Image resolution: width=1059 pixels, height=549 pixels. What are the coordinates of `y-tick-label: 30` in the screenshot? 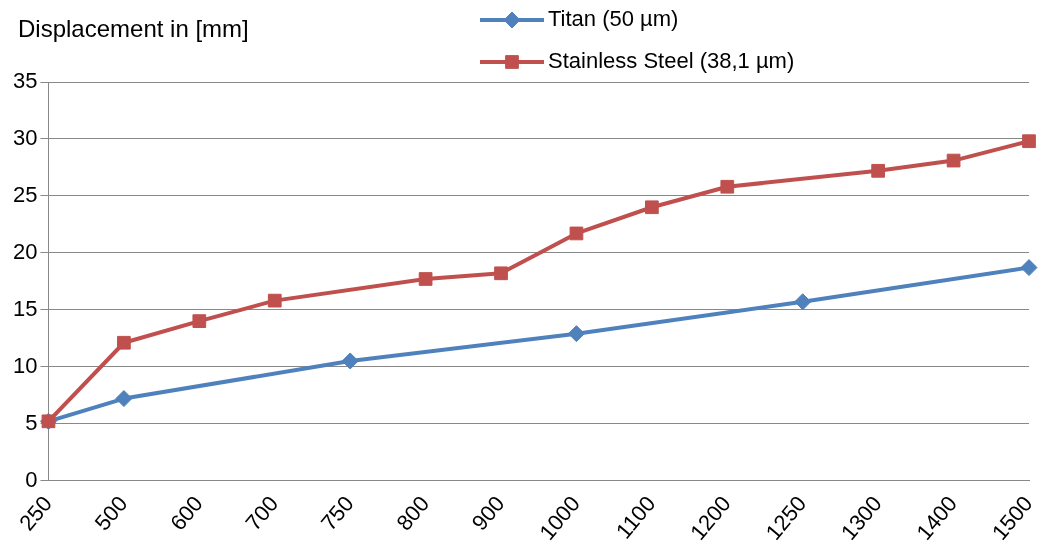 It's located at (25, 137).